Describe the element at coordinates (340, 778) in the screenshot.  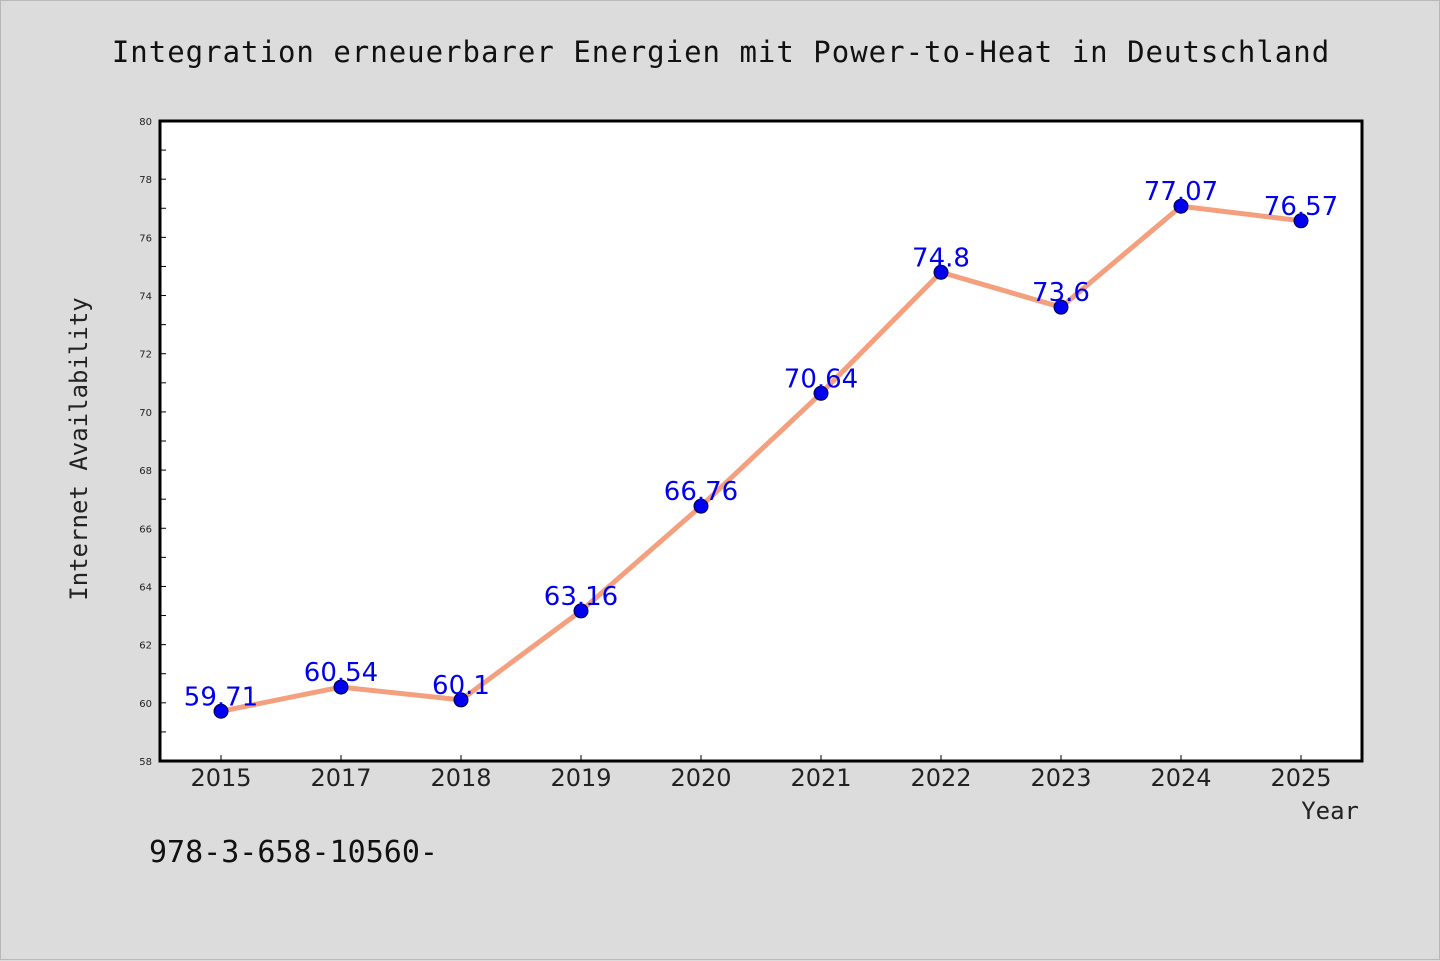
I see `x-tick-label-2017: 2017` at that location.